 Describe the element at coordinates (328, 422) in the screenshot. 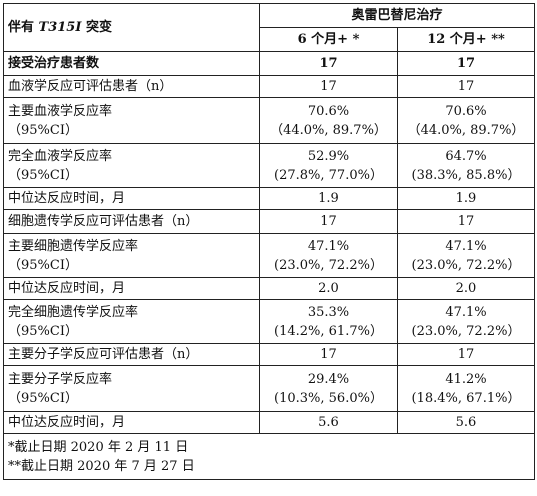

I see `value-6m: 5.6` at that location.